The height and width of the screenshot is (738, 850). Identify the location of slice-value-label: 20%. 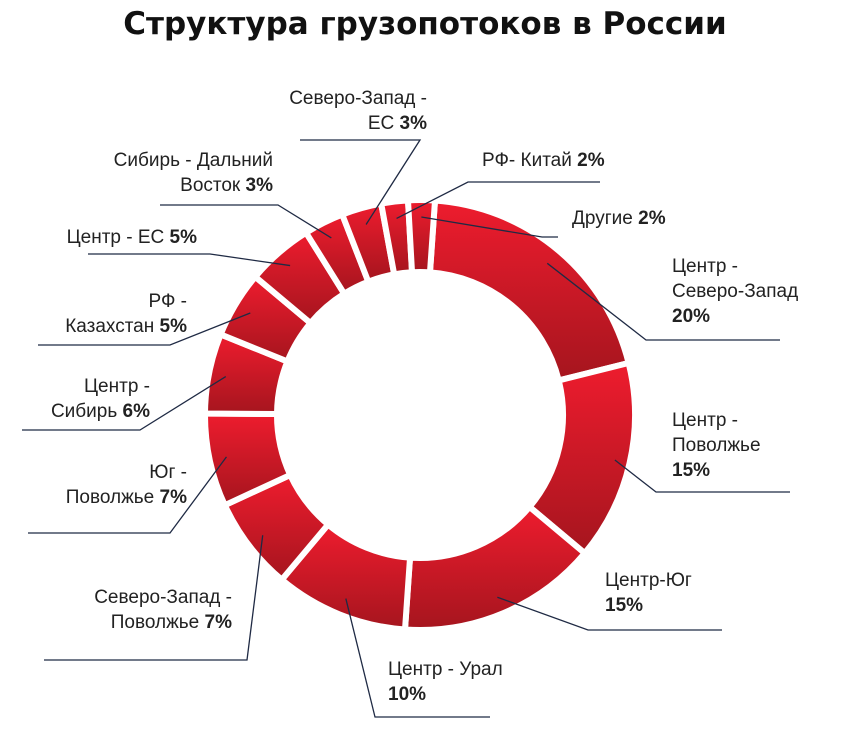
(691, 316).